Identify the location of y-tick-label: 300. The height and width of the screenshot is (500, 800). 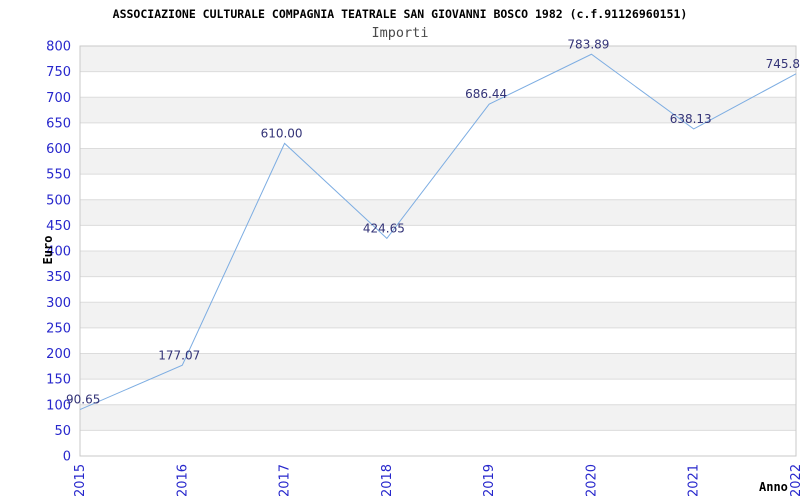
(58, 303).